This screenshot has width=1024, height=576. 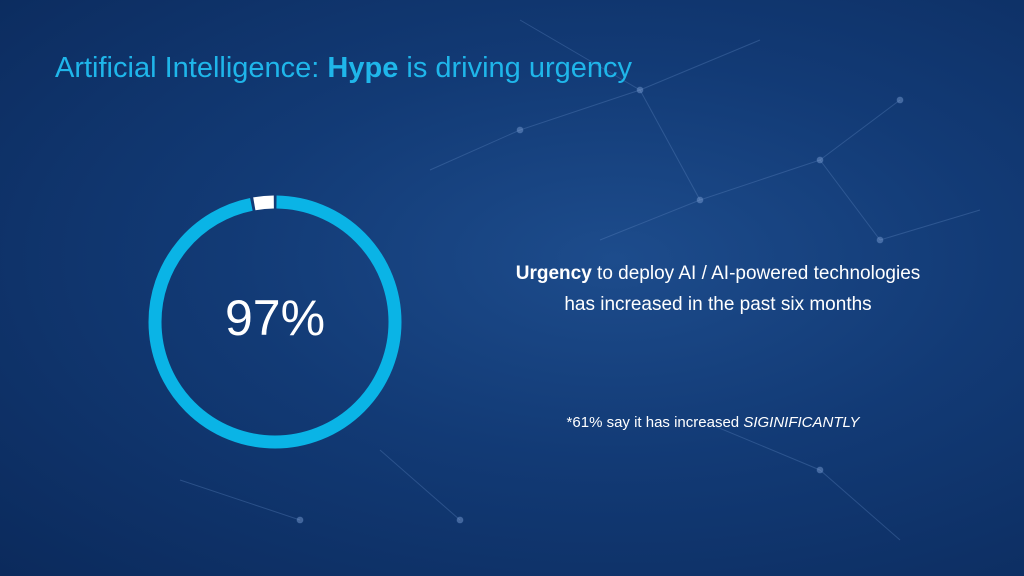 I want to click on footnote: *61% say it has increased SIGINIFICANTLY, so click(x=713, y=422).